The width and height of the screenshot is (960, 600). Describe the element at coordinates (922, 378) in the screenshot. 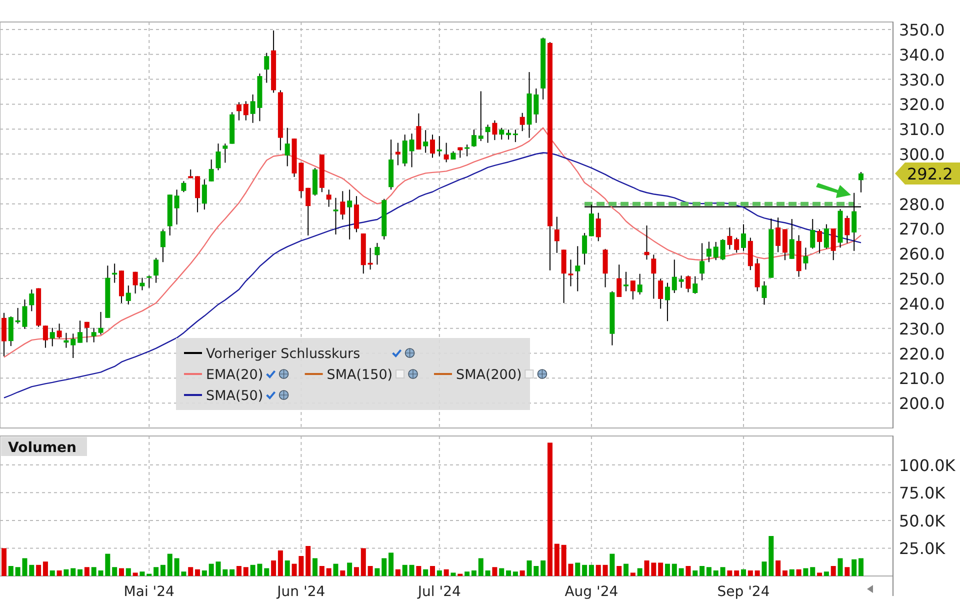

I see `y-tick-label: 210.0` at that location.